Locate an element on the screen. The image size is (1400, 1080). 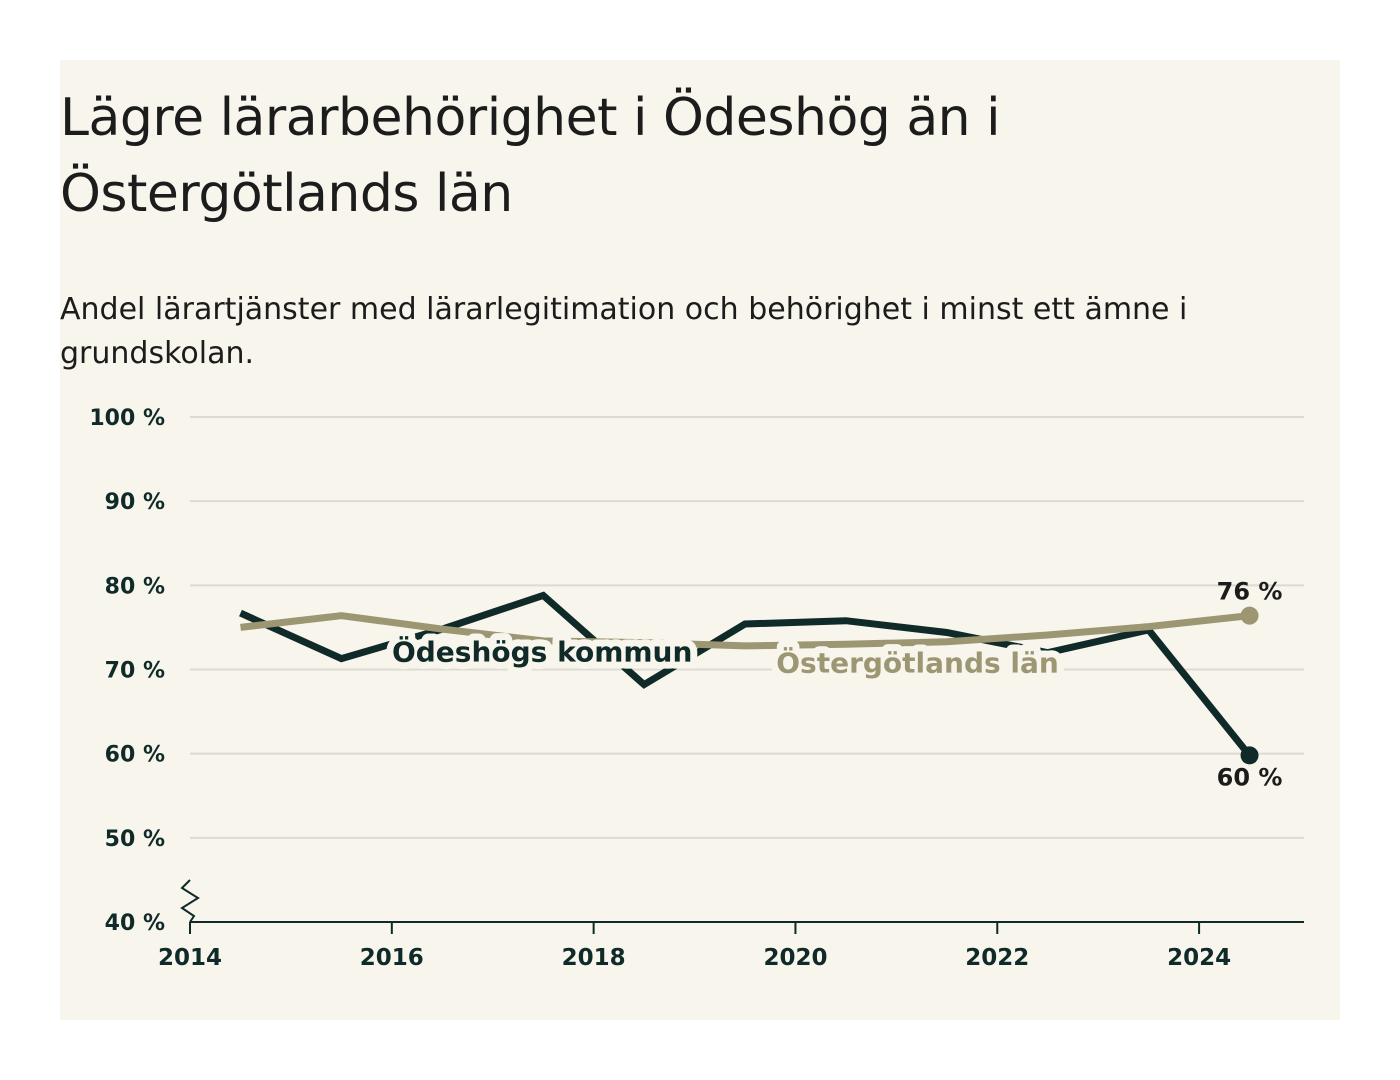
x-tick-label: 2020 is located at coordinates (795, 958).